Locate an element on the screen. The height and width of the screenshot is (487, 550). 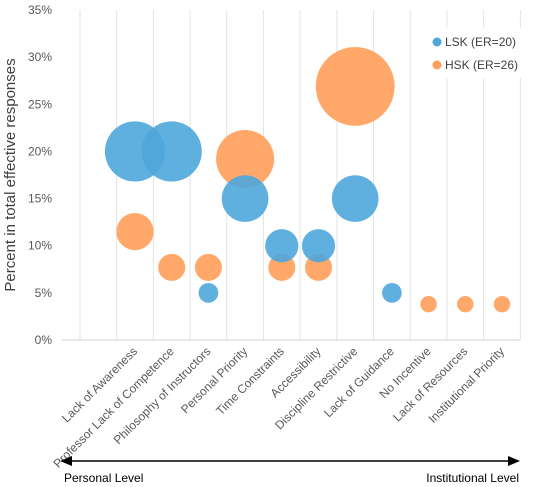
level-arrow-right-head is located at coordinates (514, 461).